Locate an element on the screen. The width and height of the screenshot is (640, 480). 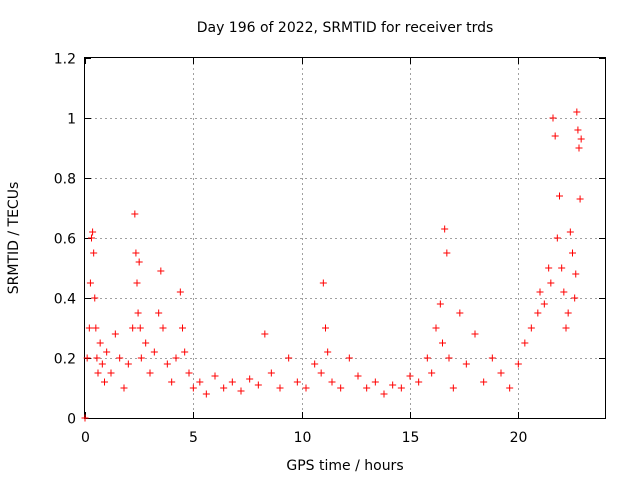
y-axis-label: SRMTID / TECUs is located at coordinates (14, 238).